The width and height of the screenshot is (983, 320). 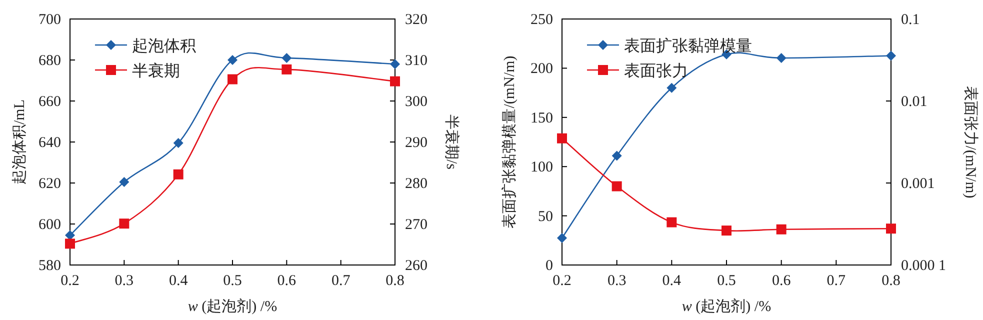 I want to click on legend-label: 起泡体积, so click(x=164, y=46).